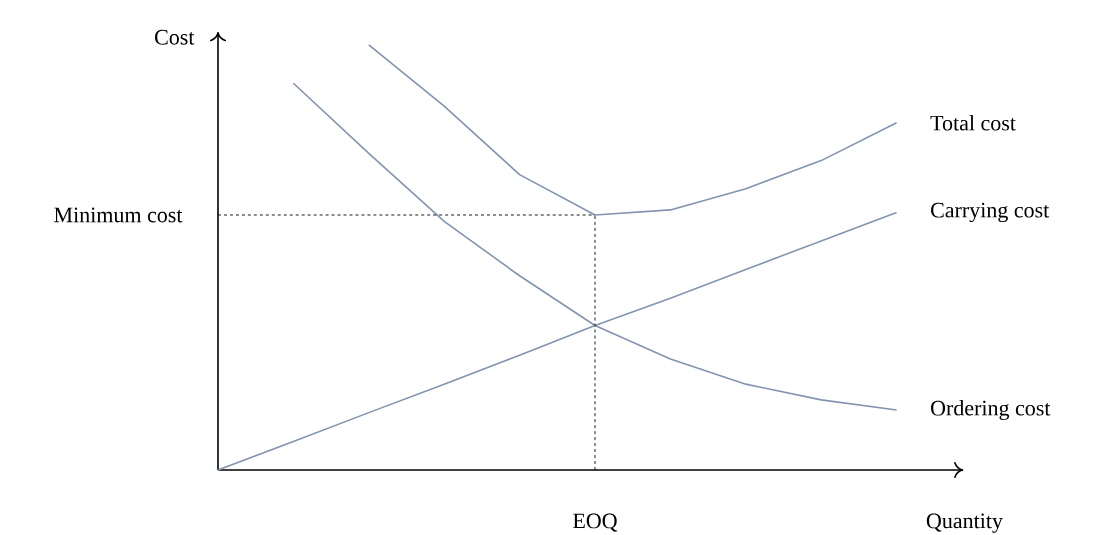 Image resolution: width=1094 pixels, height=535 pixels. Describe the element at coordinates (595, 522) in the screenshot. I see `text: EOQ` at that location.